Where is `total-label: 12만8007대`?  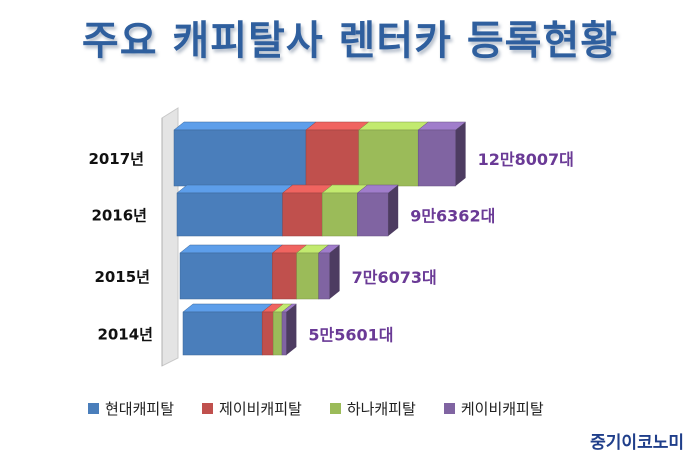
total-label: 12만8007대 is located at coordinates (526, 159).